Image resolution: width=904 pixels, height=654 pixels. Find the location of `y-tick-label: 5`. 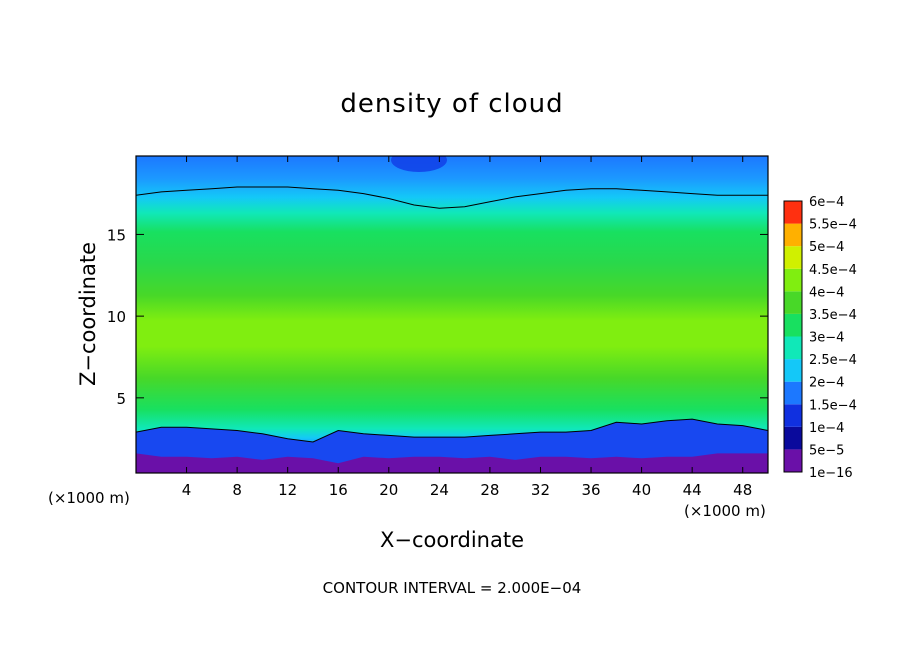

y-tick-label: 5 is located at coordinates (121, 399).